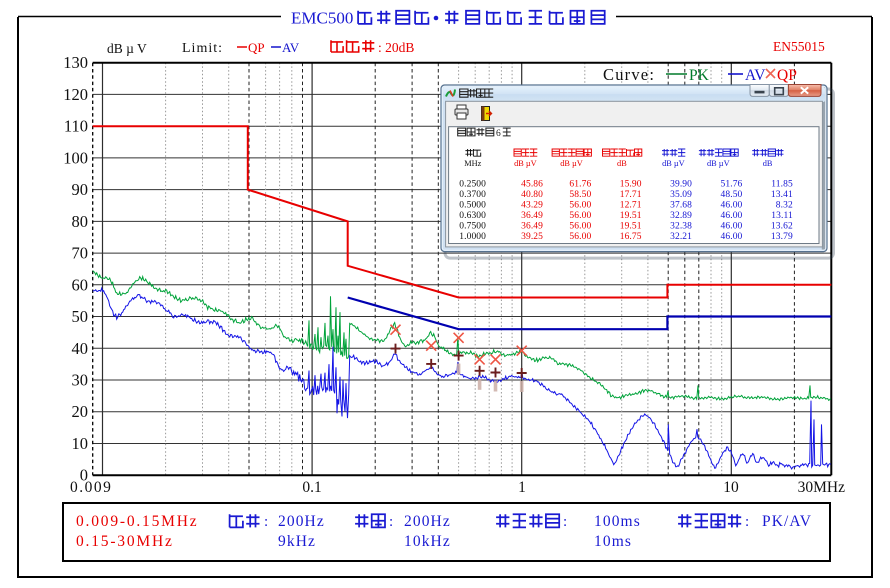  What do you see at coordinates (91, 487) in the screenshot?
I see `svg-text: 0.009` at bounding box center [91, 487].